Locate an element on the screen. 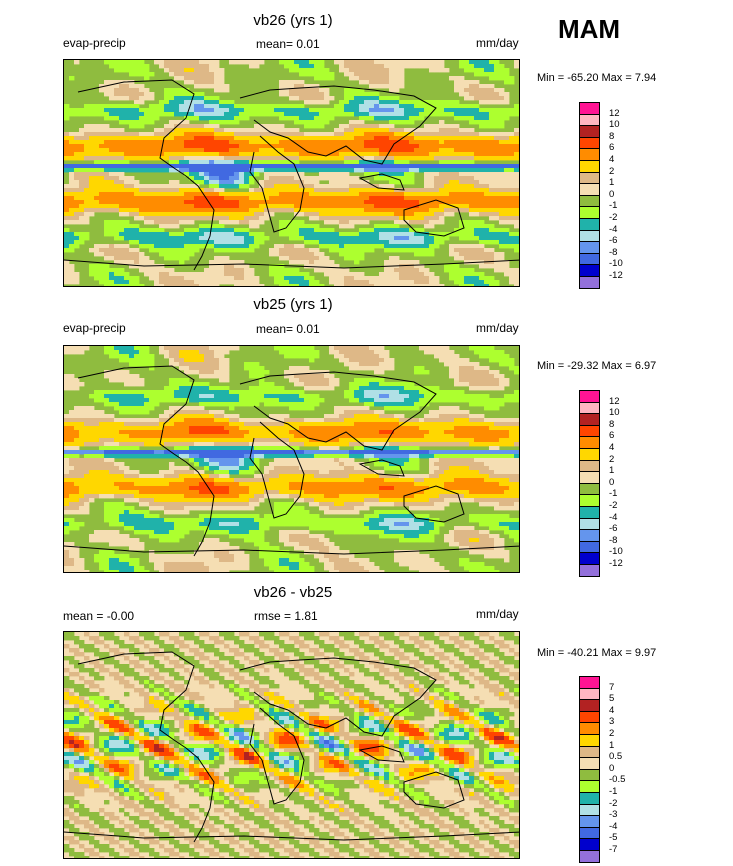 The width and height of the screenshot is (733, 866). panel-3-minmax: Min = -40.21 Max = 9.97 is located at coordinates (597, 653).